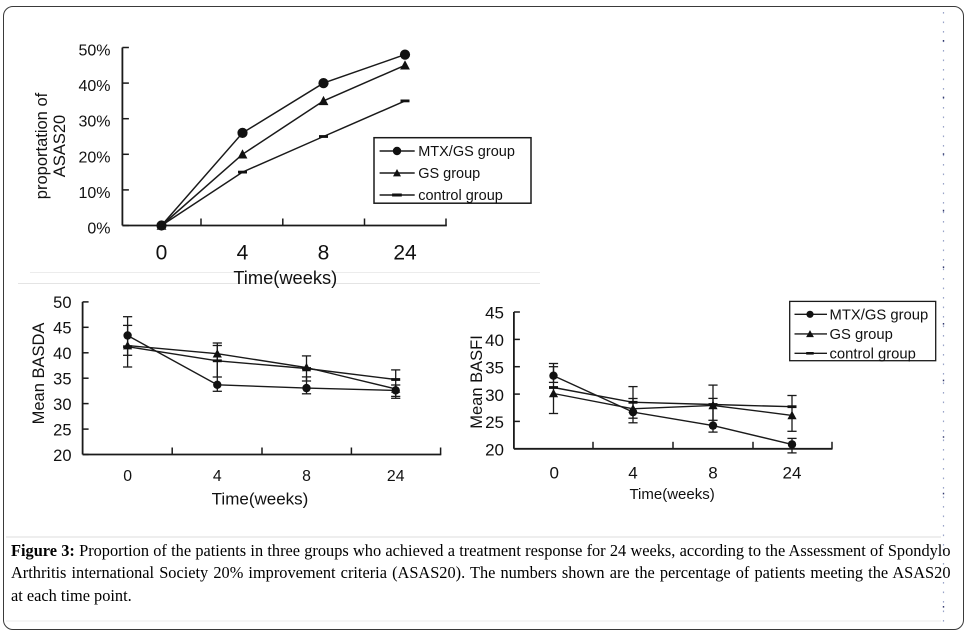 The image size is (969, 634). I want to click on svg-text: 50, so click(62, 303).